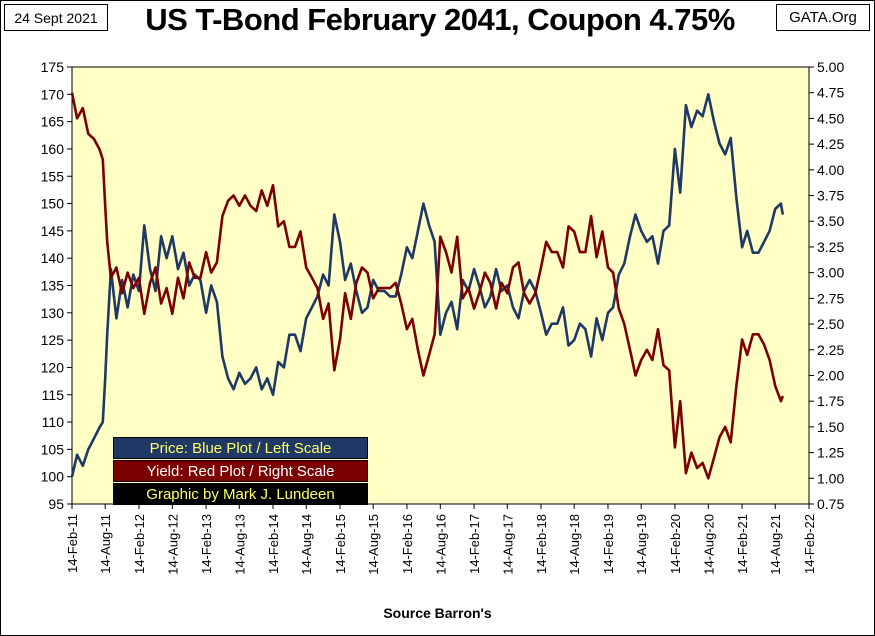  I want to click on right-tick-label: 4.75, so click(830, 93).